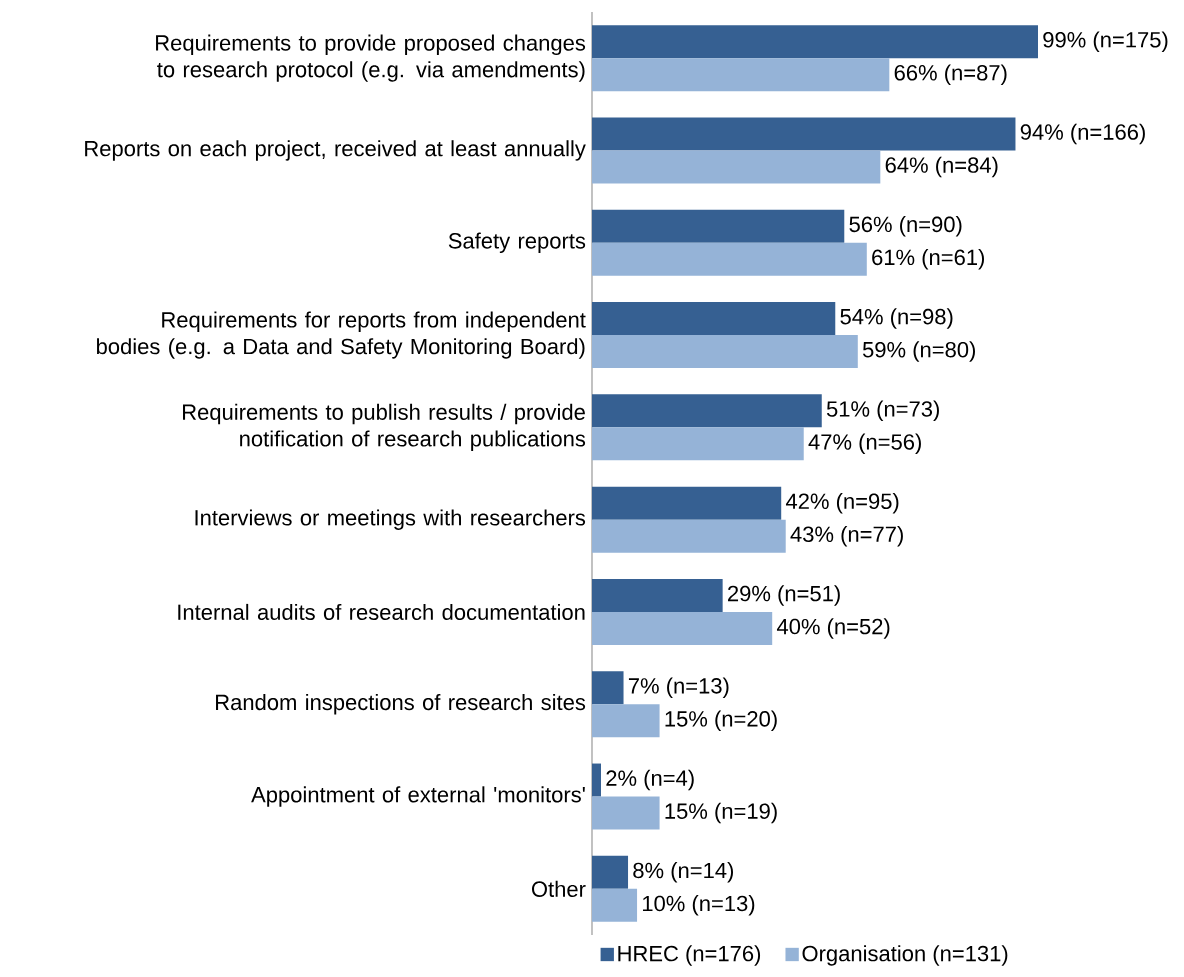  Describe the element at coordinates (864, 444) in the screenshot. I see `data-label: 47% (n=56)` at that location.